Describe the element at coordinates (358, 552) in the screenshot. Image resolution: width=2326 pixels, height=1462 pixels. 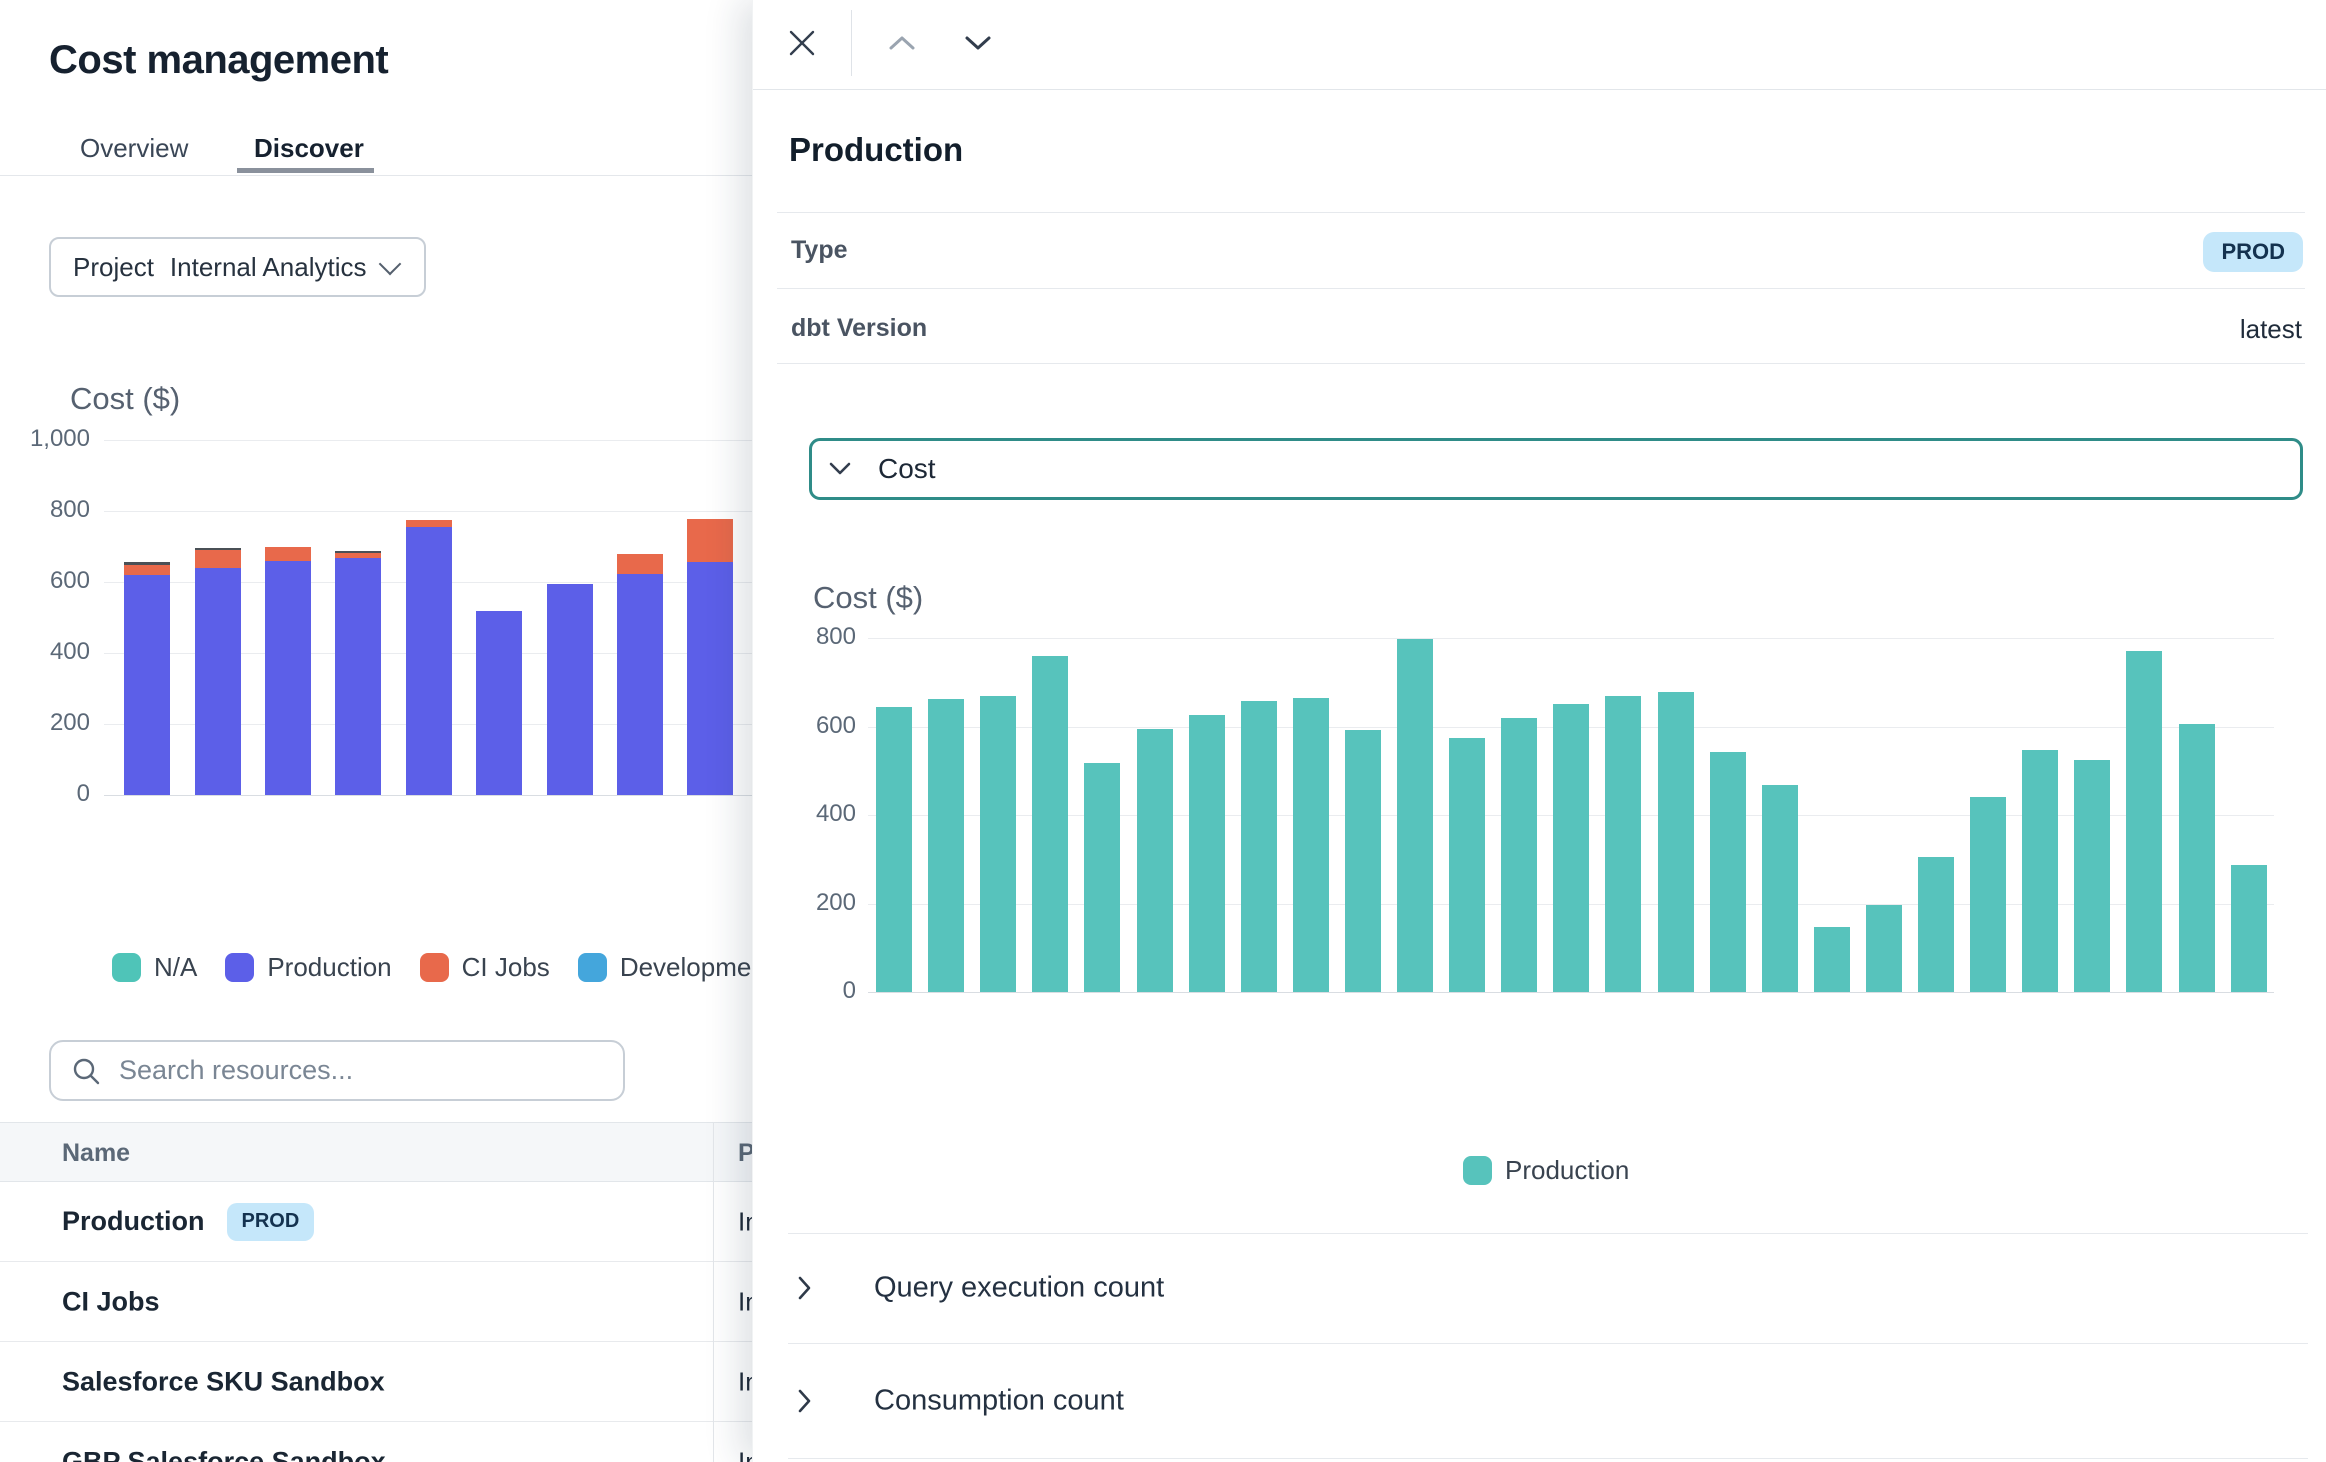
I see `bar-segment-n-a` at that location.